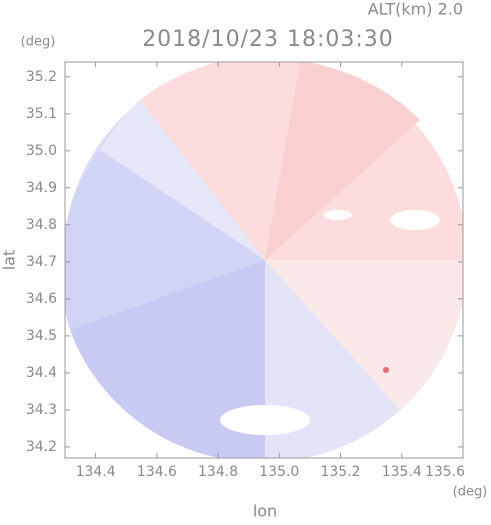 The image size is (491, 525). Describe the element at coordinates (415, 9) in the screenshot. I see `altitude: ALT(km) 2.0` at that location.